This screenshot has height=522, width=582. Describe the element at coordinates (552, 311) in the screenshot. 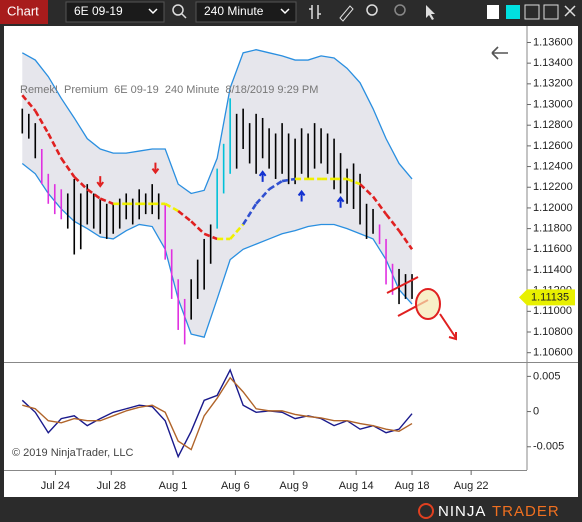

I see `y-tick-label: 1.11000` at that location.